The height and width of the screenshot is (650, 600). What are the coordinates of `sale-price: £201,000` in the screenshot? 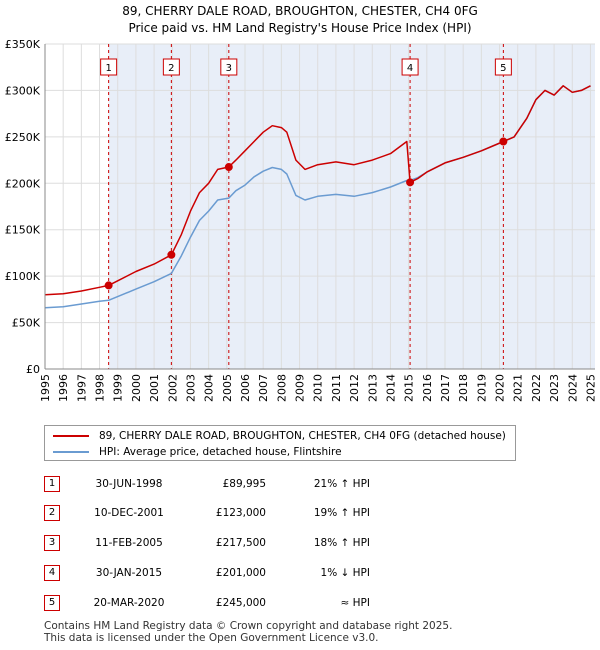 It's located at (240, 573).